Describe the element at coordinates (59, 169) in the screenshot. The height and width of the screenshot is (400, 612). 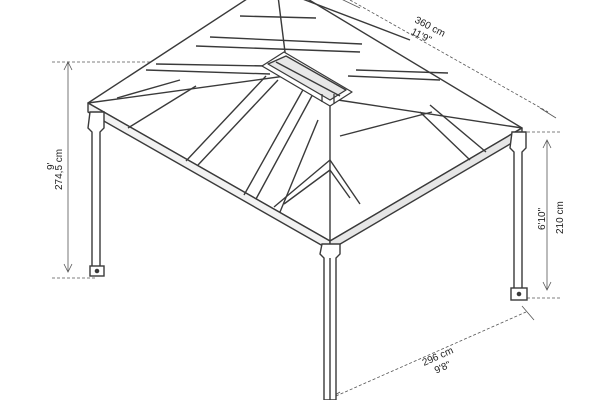
I see `total-height-metric-label: 274,5 cm` at that location.